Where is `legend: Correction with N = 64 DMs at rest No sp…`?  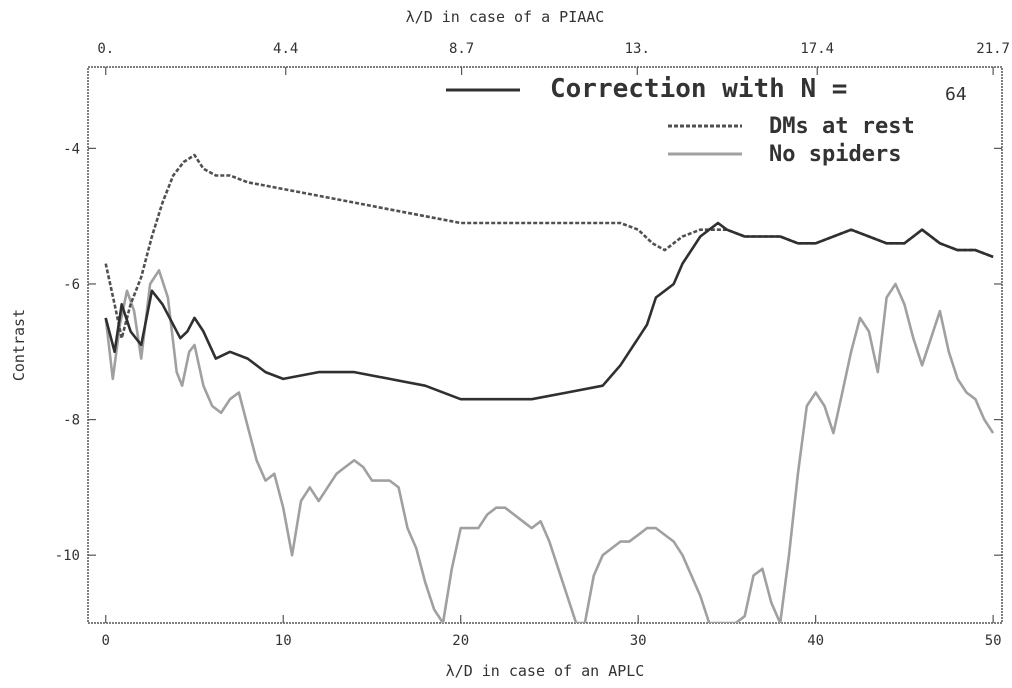
legend: Correction with N = 64 DMs at rest No sp… is located at coordinates (706, 120).